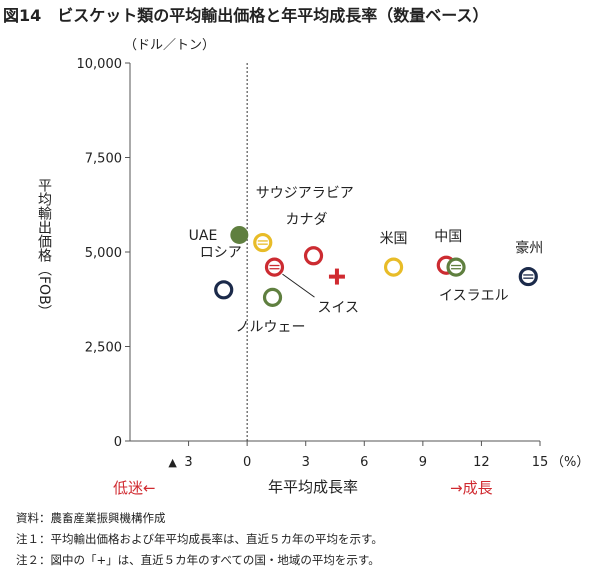  What do you see at coordinates (471, 488) in the screenshot?
I see `growth-label: →成長` at bounding box center [471, 488].